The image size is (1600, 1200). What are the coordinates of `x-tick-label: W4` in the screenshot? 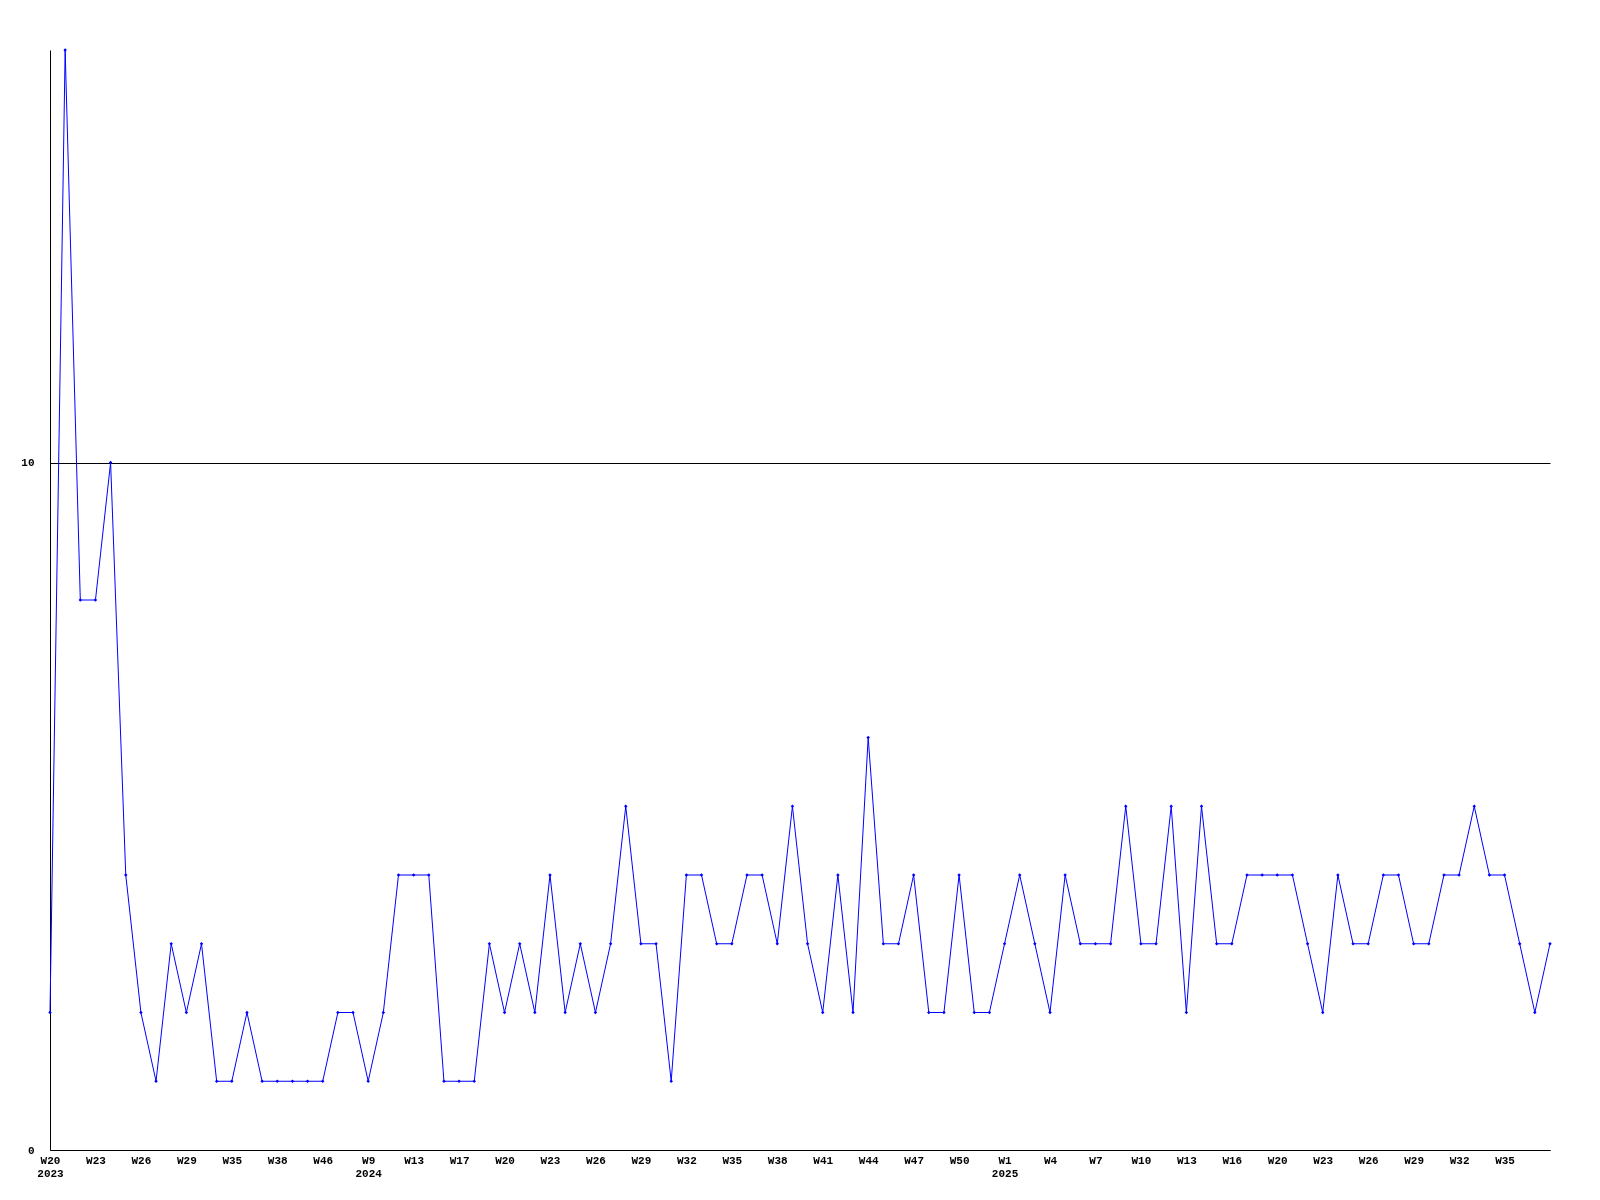 It's located at (1050, 1160).